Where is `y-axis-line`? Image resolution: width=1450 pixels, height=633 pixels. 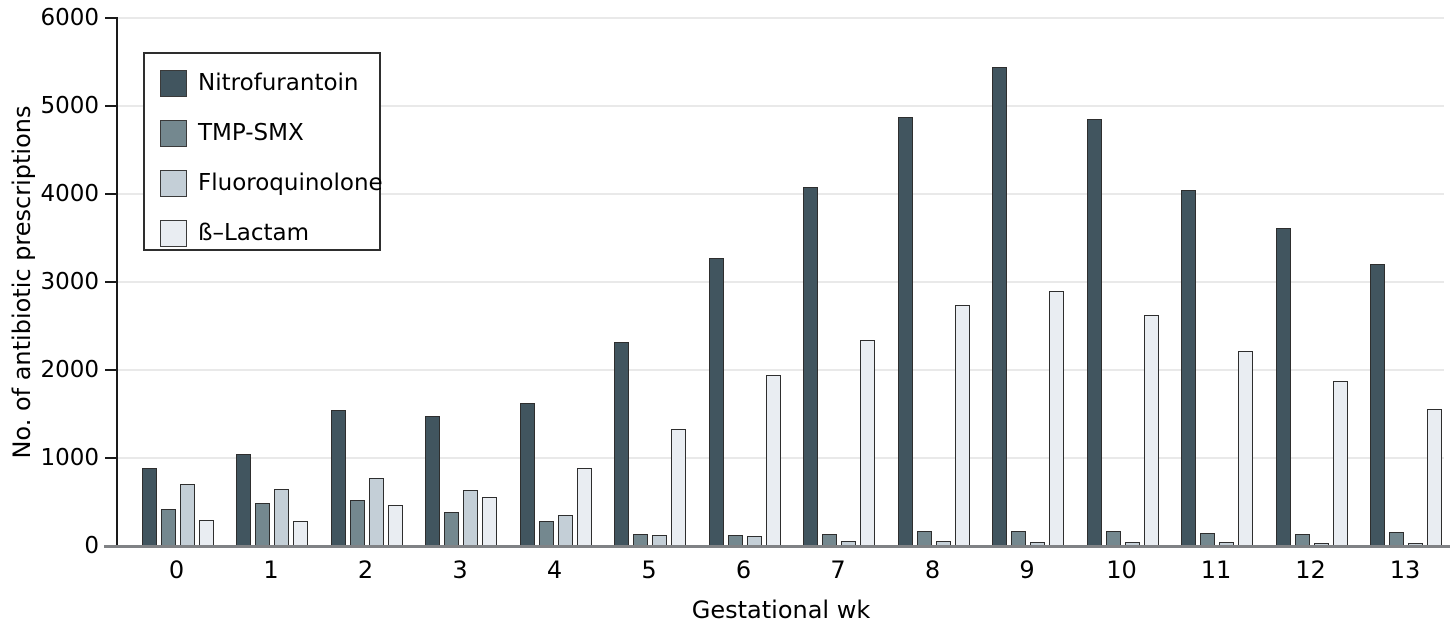
y-axis-line is located at coordinates (117, 282).